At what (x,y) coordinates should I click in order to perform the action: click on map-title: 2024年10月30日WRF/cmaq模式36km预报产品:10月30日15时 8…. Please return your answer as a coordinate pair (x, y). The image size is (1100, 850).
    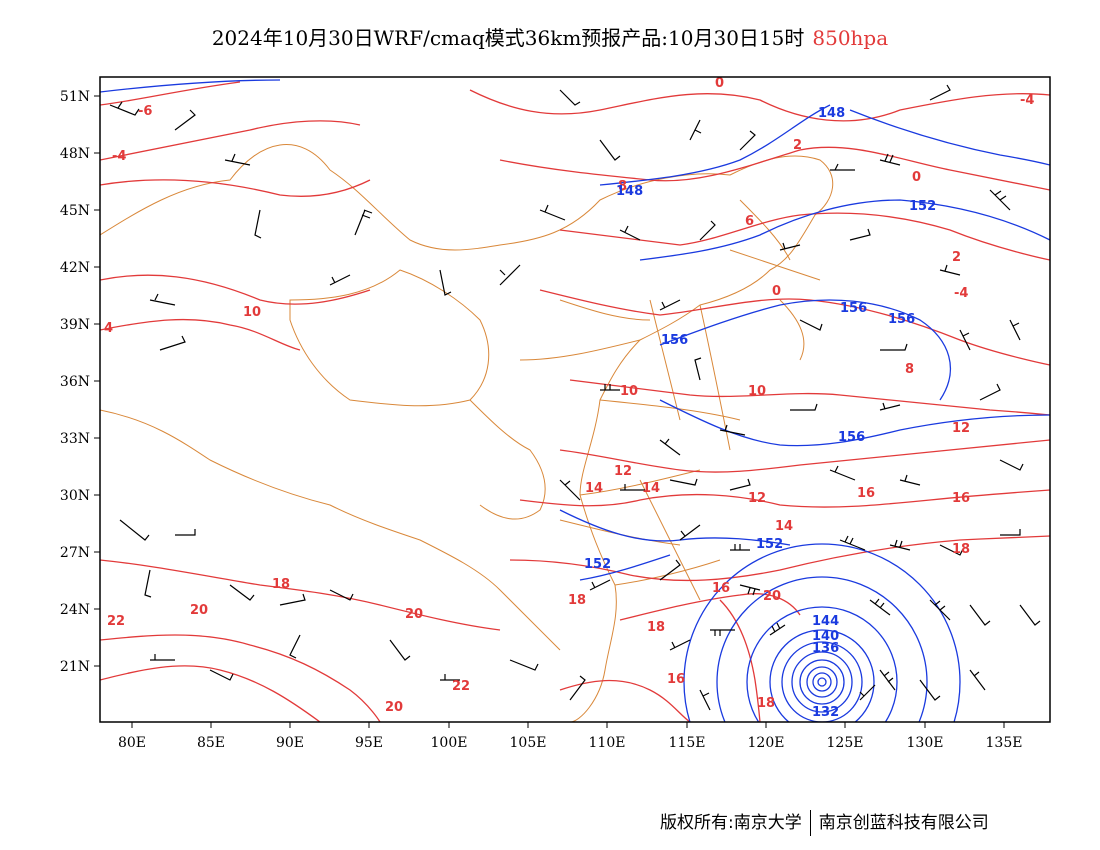
    Looking at the image, I should click on (550, 36).